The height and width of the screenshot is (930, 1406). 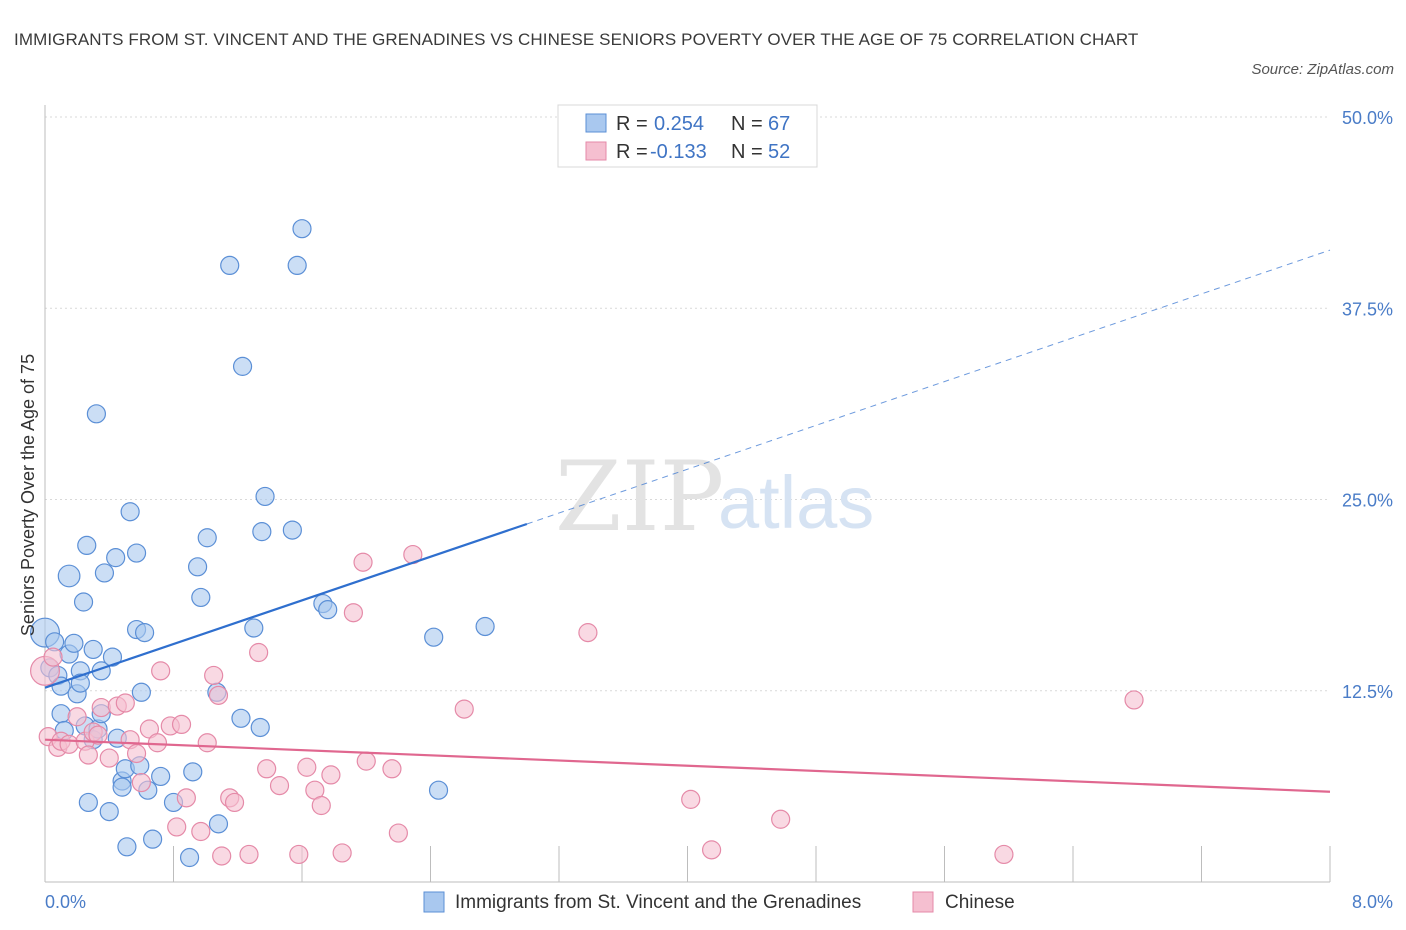 I want to click on x-tick-label: 8.0%, so click(x=1372, y=902).